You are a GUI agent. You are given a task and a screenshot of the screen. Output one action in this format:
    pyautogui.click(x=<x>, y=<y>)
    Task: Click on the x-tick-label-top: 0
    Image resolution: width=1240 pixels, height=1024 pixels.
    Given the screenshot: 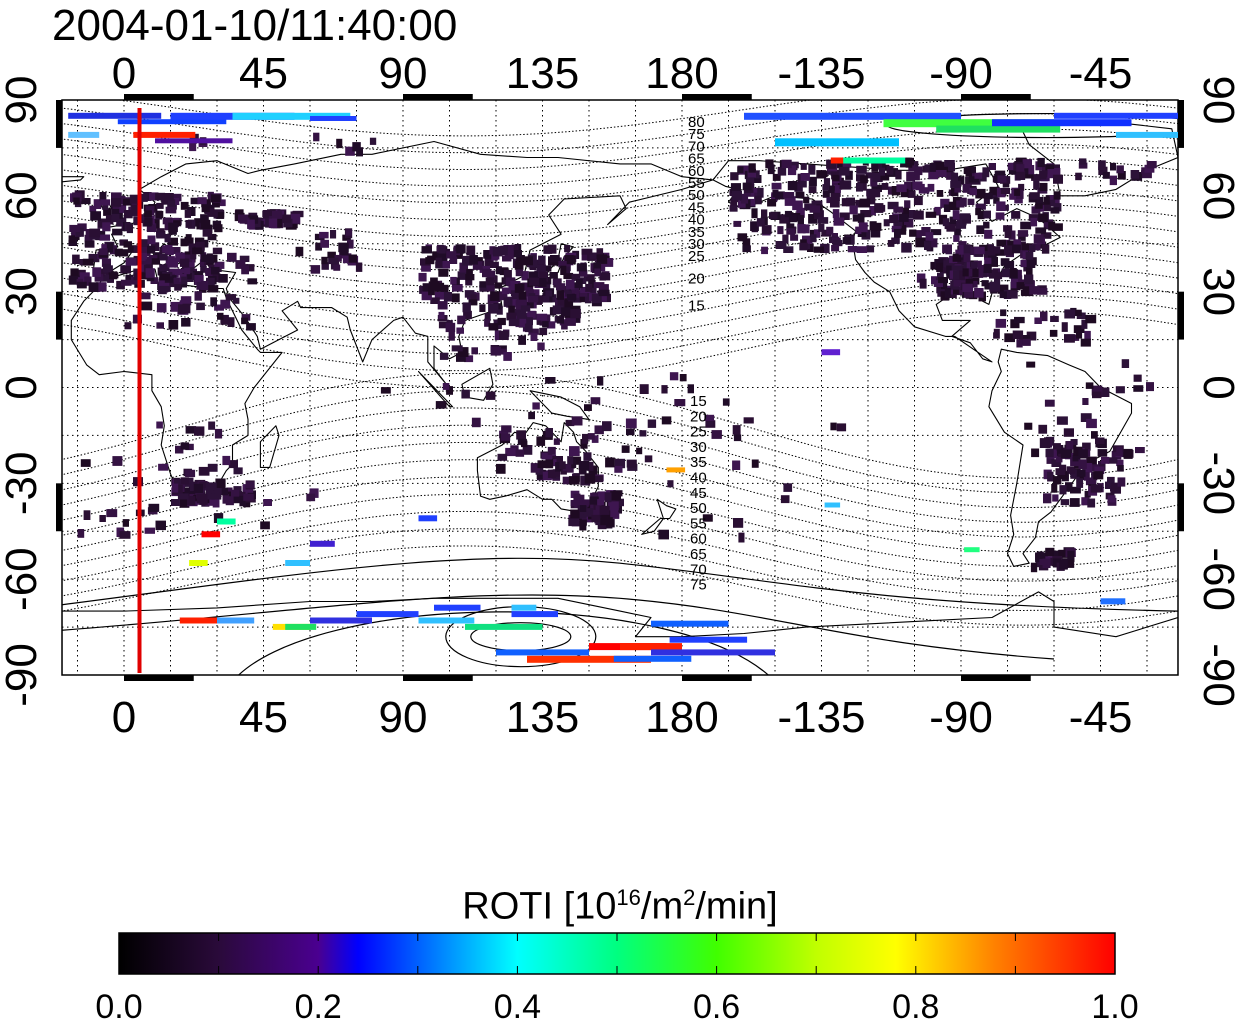 What is the action you would take?
    pyautogui.click(x=124, y=73)
    